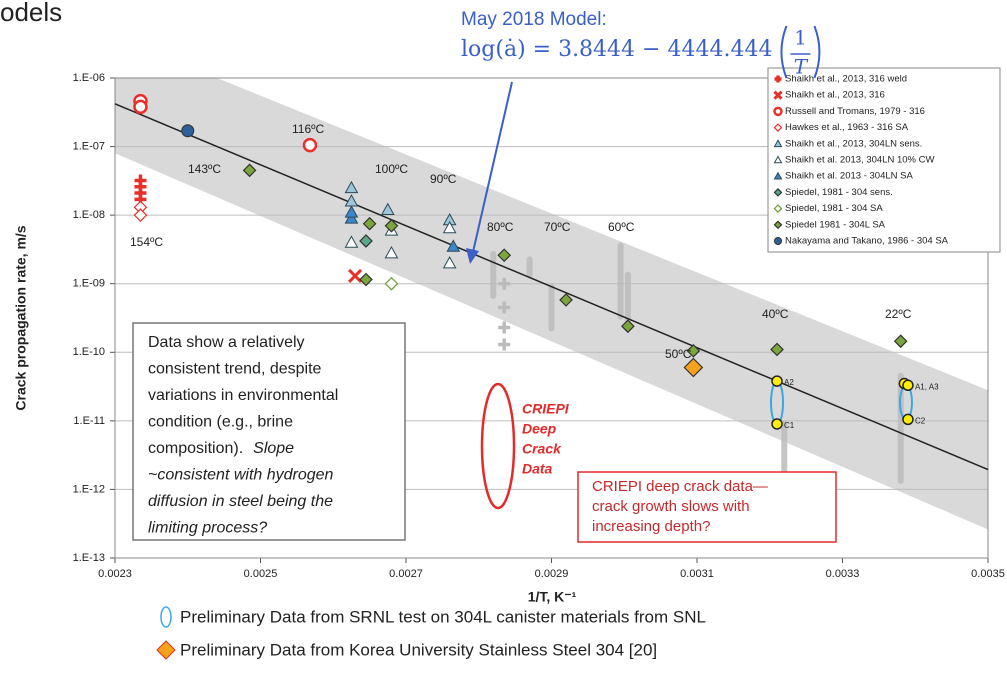 The height and width of the screenshot is (694, 1007). I want to click on srnl-point-label: C2, so click(920, 421).